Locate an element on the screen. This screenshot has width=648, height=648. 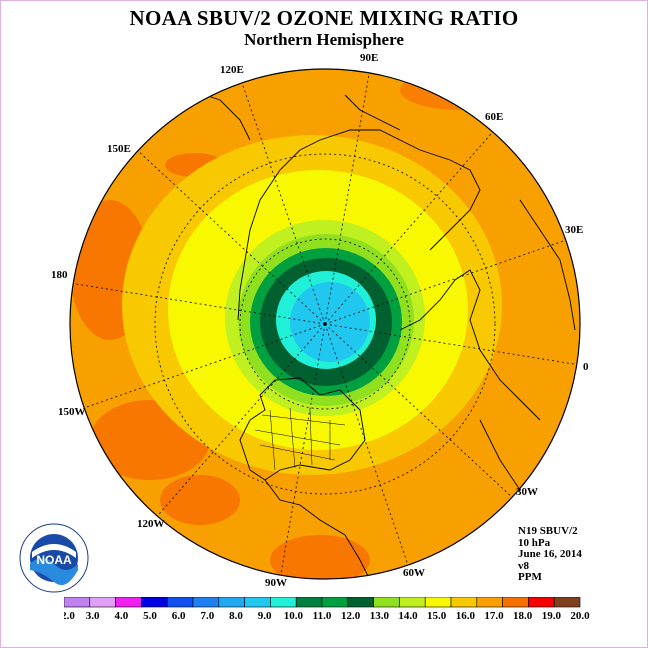
colorbar-tick-label: 10.0 is located at coordinates (294, 616).